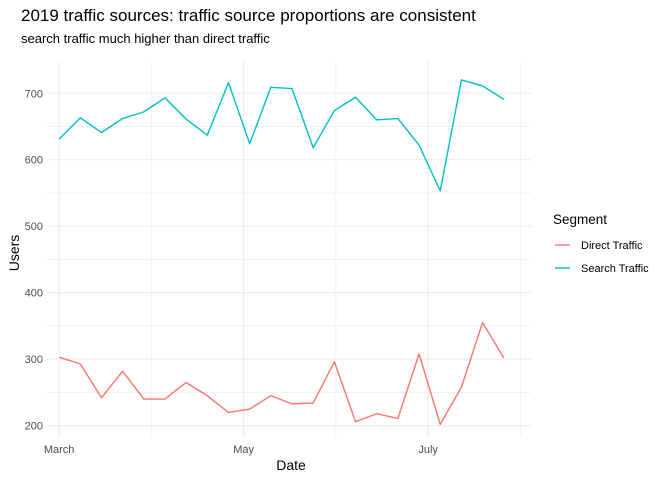  I want to click on y-axis-label: Users, so click(14, 253).